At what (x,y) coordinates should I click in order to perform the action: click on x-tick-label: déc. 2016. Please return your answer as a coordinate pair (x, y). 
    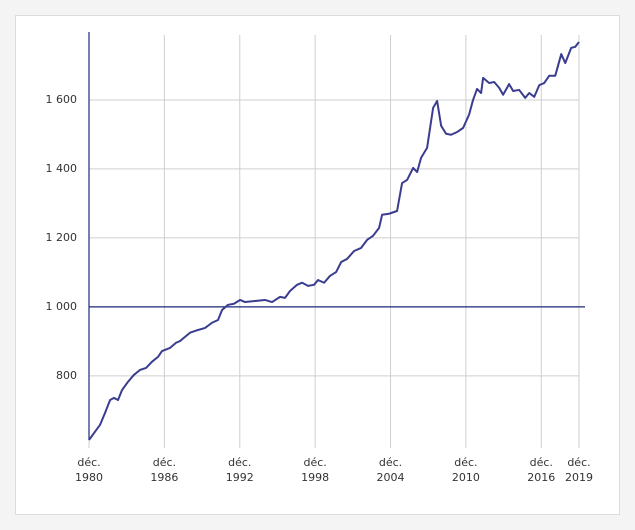
    Looking at the image, I should click on (541, 470).